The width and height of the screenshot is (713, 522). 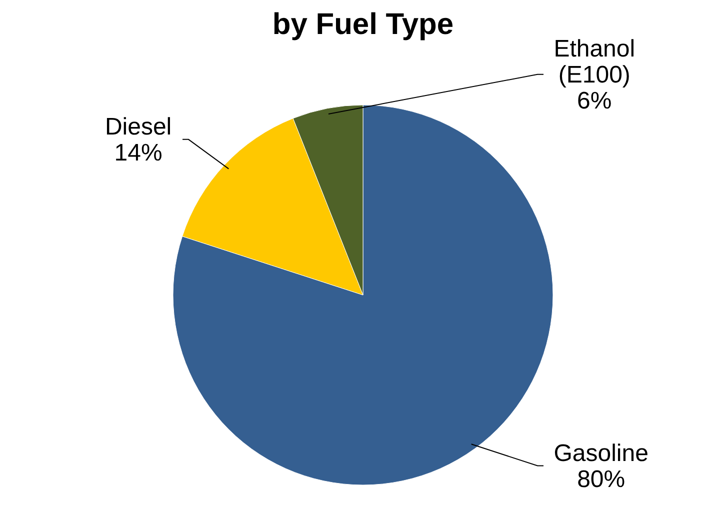 I want to click on slice-label: Ethanol (E100), so click(x=595, y=61).